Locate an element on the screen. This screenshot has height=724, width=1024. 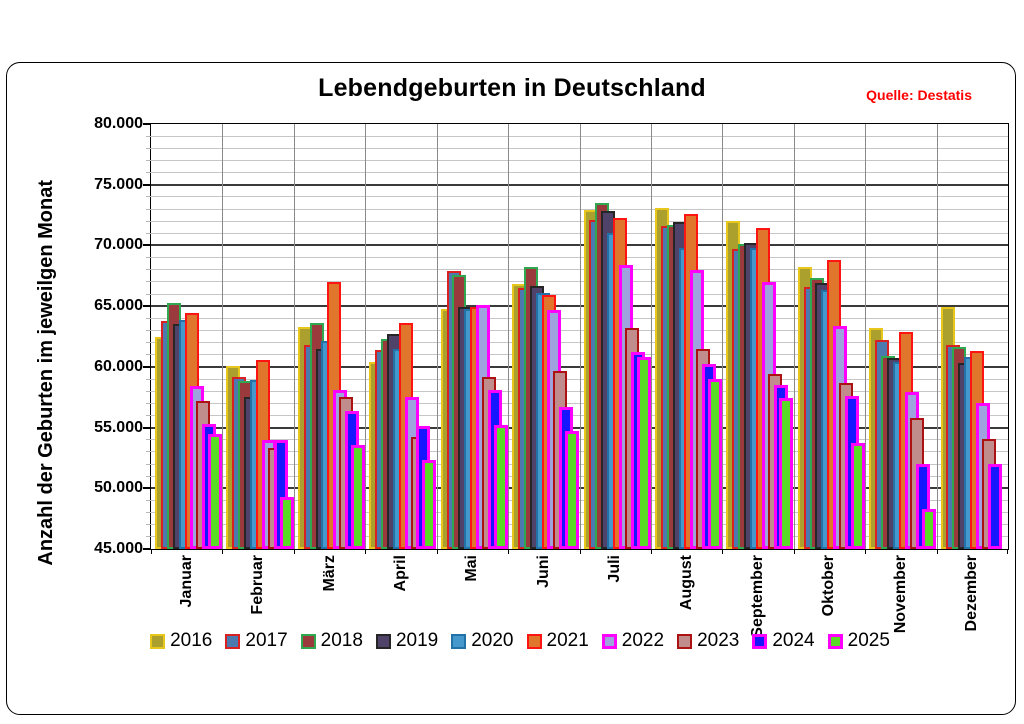
y-tick-label: 55.000 is located at coordinates (118, 427).